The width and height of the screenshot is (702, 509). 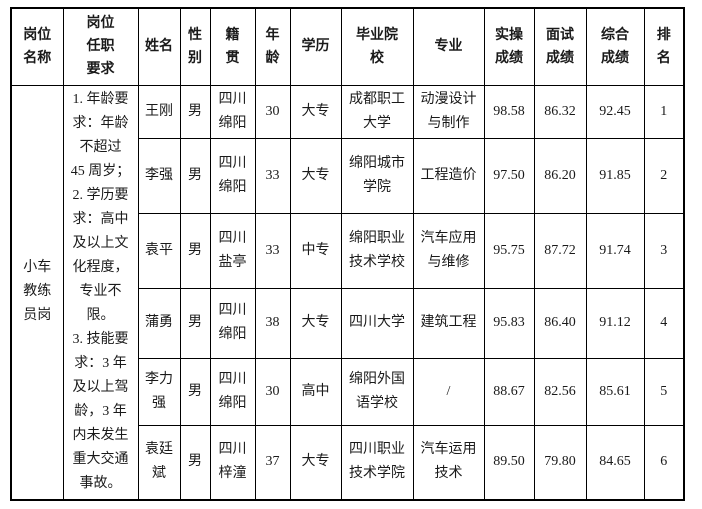 What do you see at coordinates (448, 250) in the screenshot?
I see `cell-major: 汽车应用 与维修` at bounding box center [448, 250].